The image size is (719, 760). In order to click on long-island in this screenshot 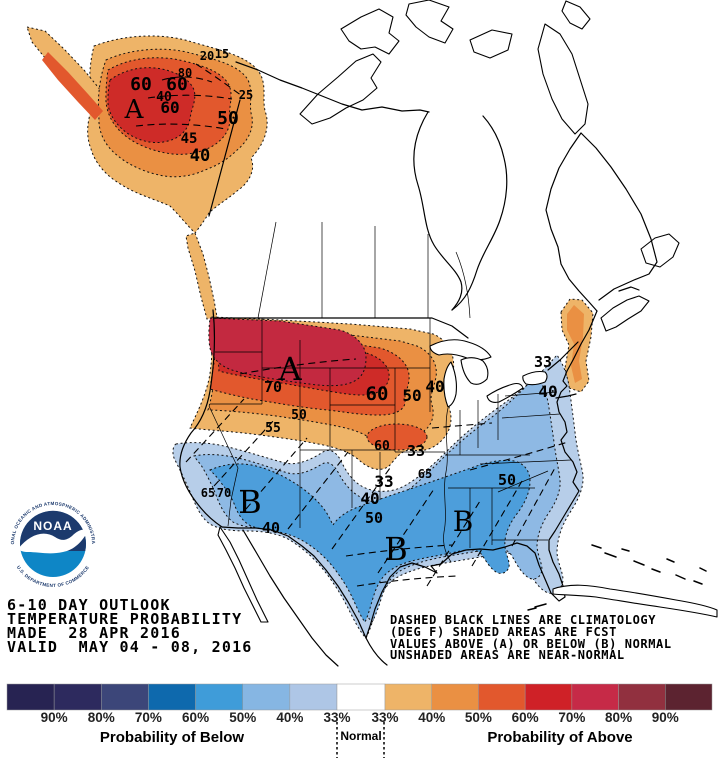, I will do `click(566, 396)`.